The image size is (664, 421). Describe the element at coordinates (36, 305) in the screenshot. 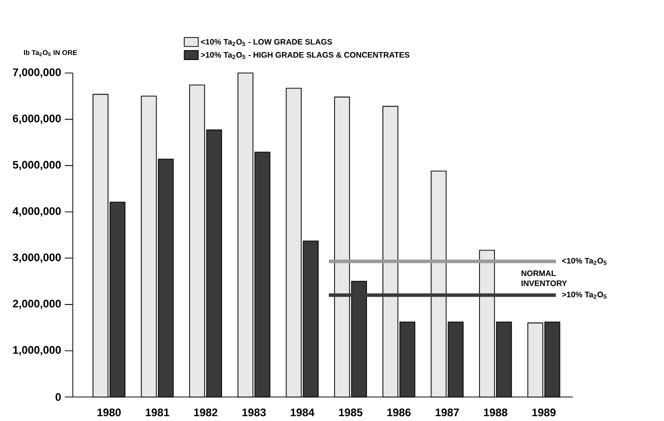

I see `y-tick-label: 2,000,000` at that location.